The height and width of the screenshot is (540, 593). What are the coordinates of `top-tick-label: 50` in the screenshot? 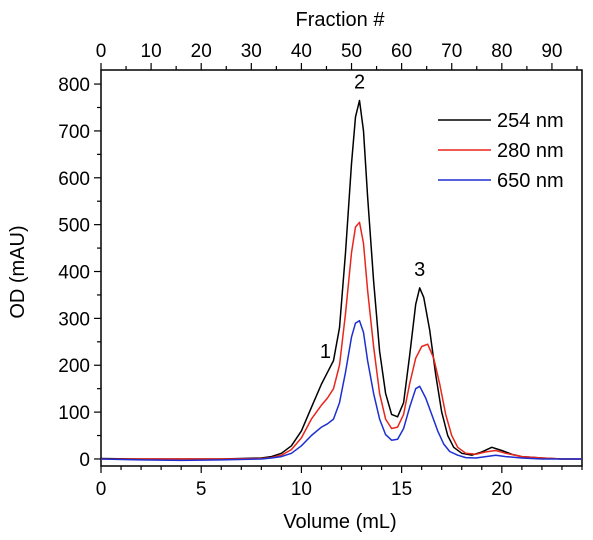 It's located at (351, 51).